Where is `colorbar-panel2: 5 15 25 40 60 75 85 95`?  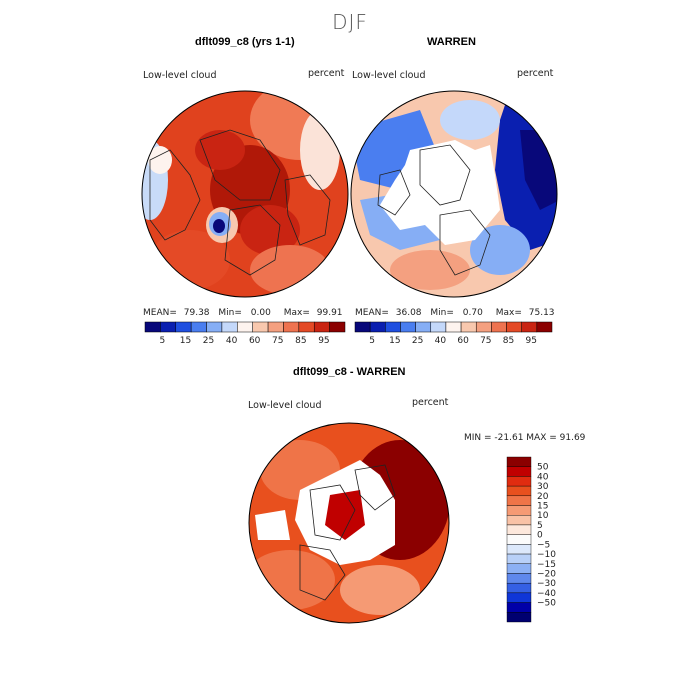
colorbar-panel2: 5 15 25 40 60 75 85 95 is located at coordinates (453, 333).